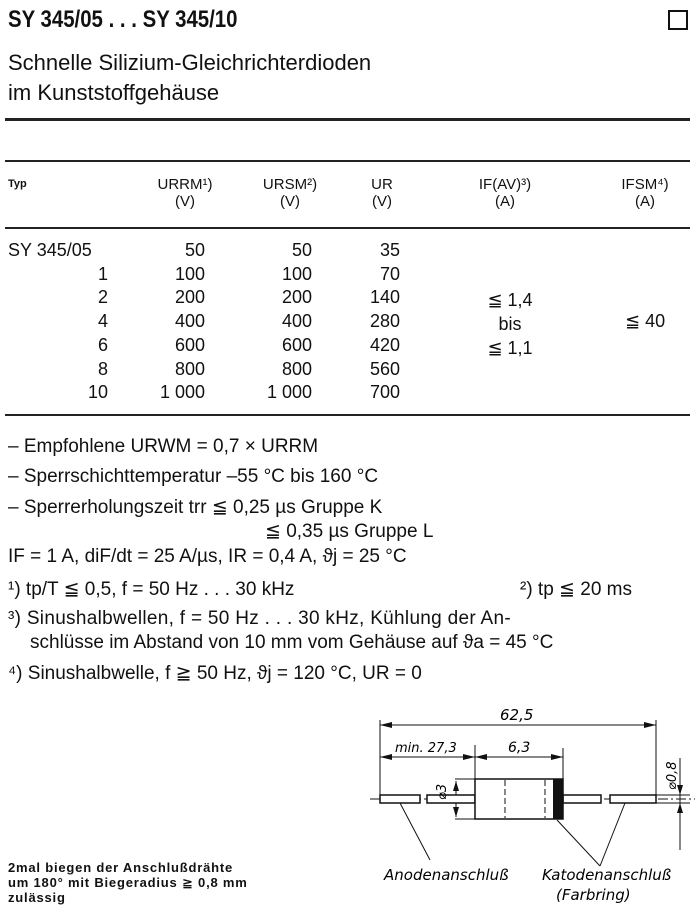 The width and height of the screenshot is (700, 920). What do you see at coordinates (350, 276) in the screenshot?
I see `table-row: 1 100 100 70` at bounding box center [350, 276].